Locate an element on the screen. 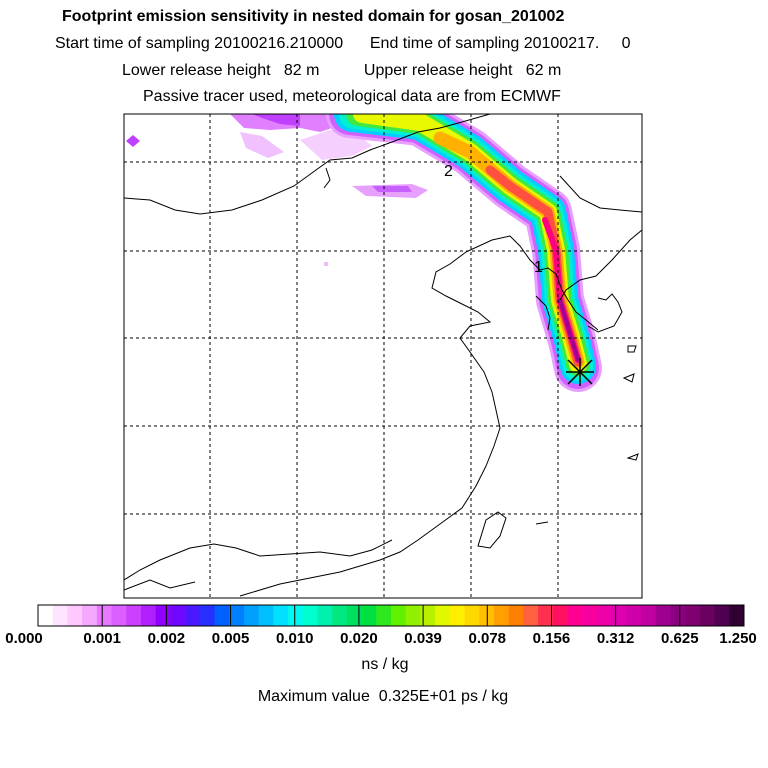 This screenshot has height=768, width=768. colorbar-tick-label: 0.005 is located at coordinates (230, 638).